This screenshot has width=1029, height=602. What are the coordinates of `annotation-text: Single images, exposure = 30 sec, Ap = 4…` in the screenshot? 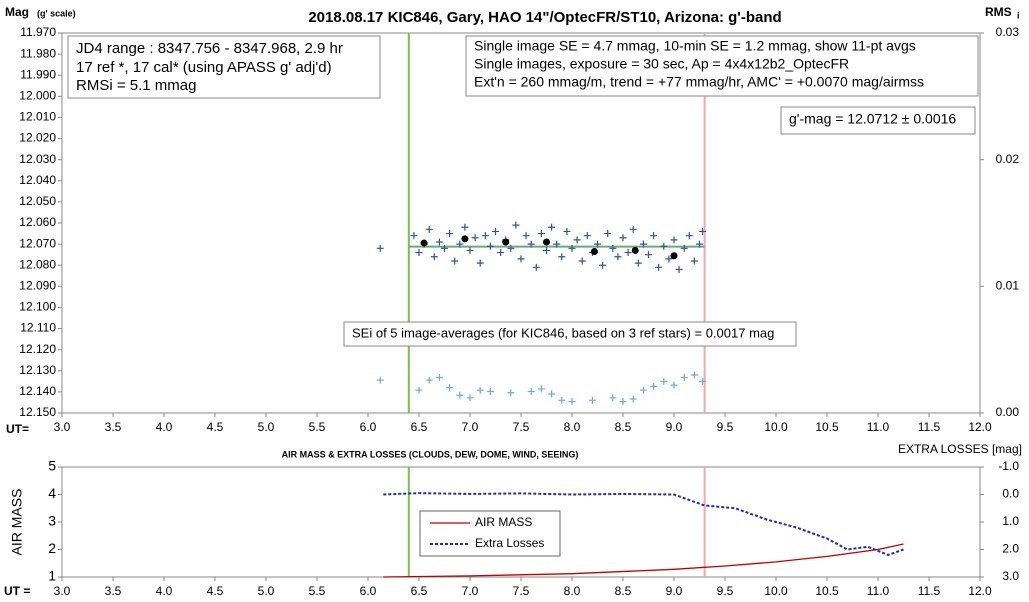 It's located at (661, 64).